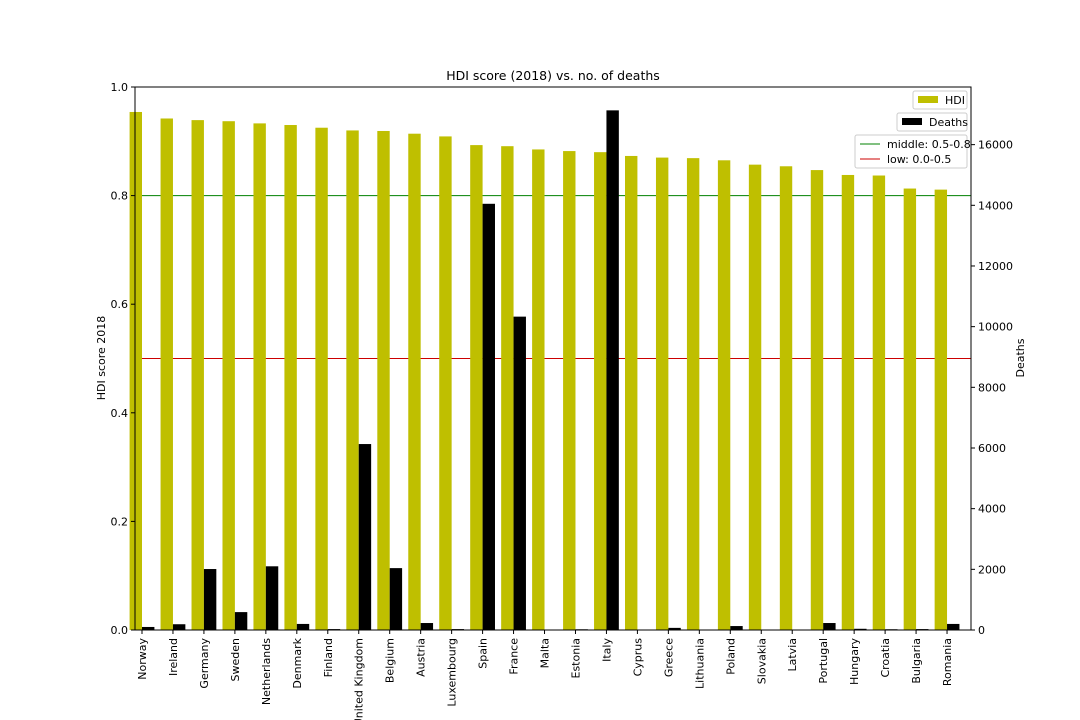 This screenshot has height=720, width=1080. What do you see at coordinates (916, 661) in the screenshot?
I see `x-tick-label: Bulgaria` at bounding box center [916, 661].